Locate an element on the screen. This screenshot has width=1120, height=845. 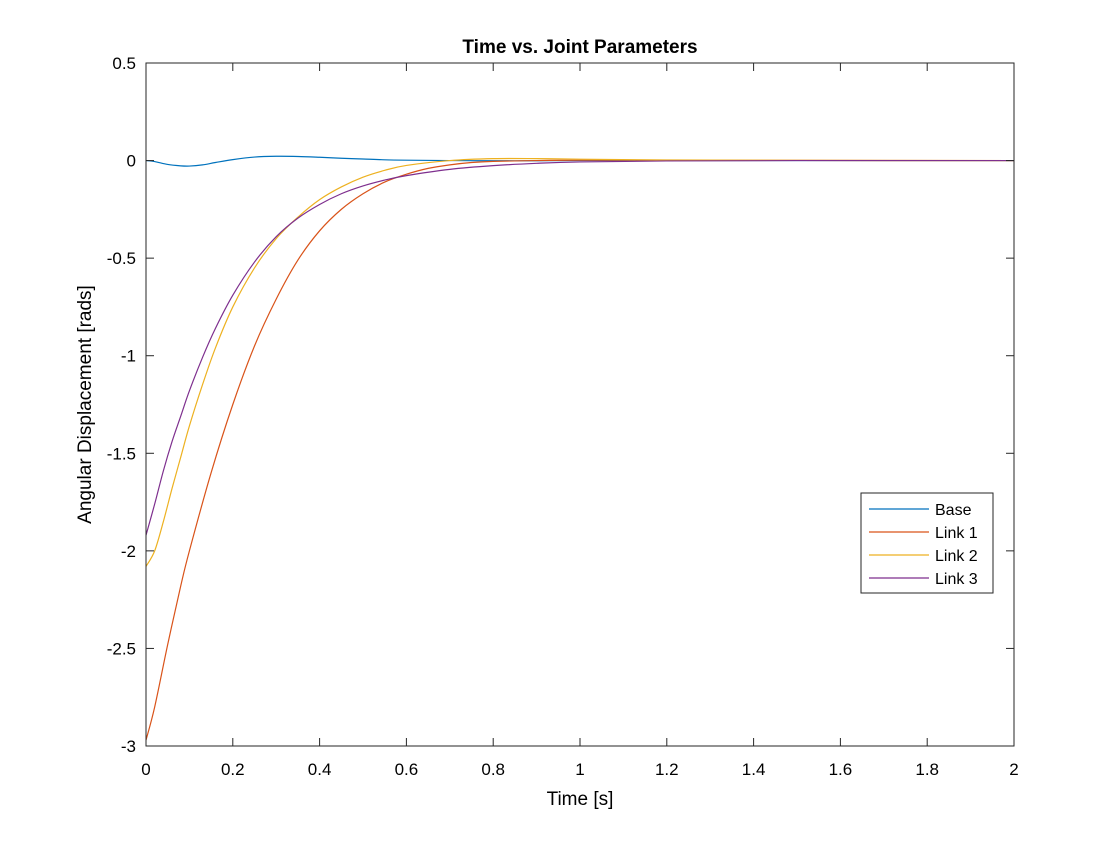
x-tick-label: 2 is located at coordinates (1013, 769).